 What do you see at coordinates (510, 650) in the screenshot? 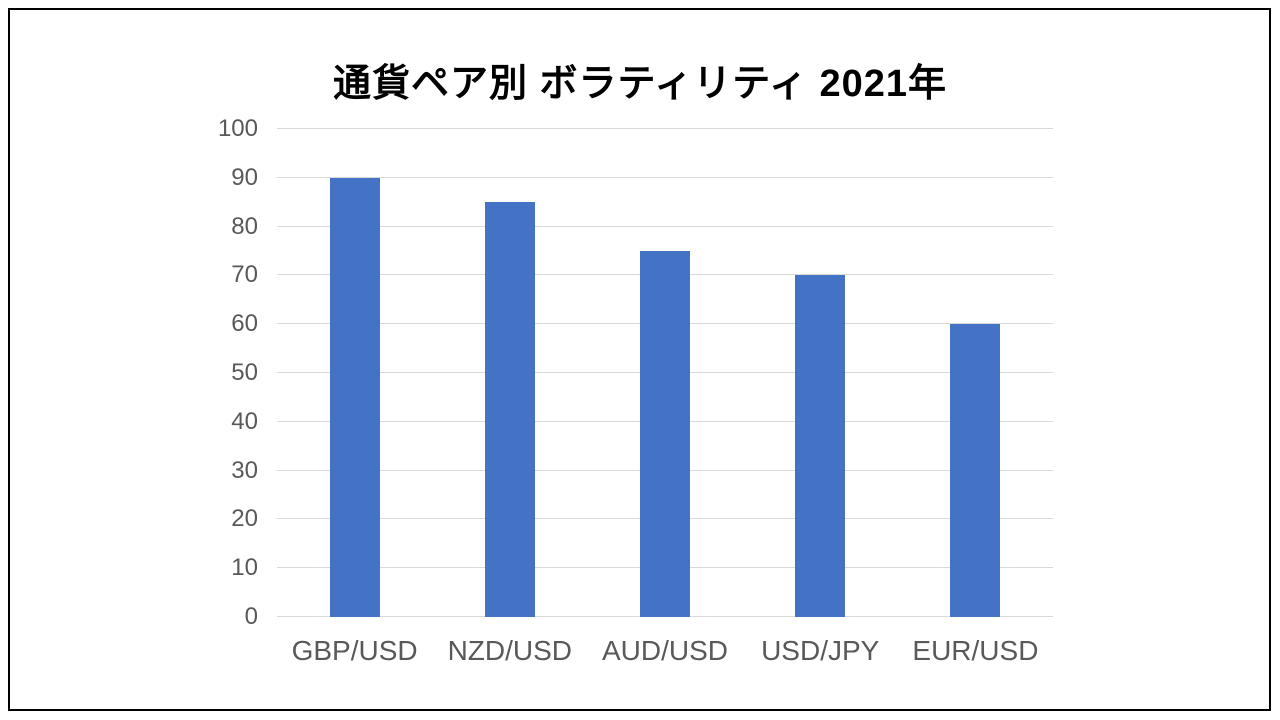
I see `x-axis-category-label: NZD/USD` at bounding box center [510, 650].